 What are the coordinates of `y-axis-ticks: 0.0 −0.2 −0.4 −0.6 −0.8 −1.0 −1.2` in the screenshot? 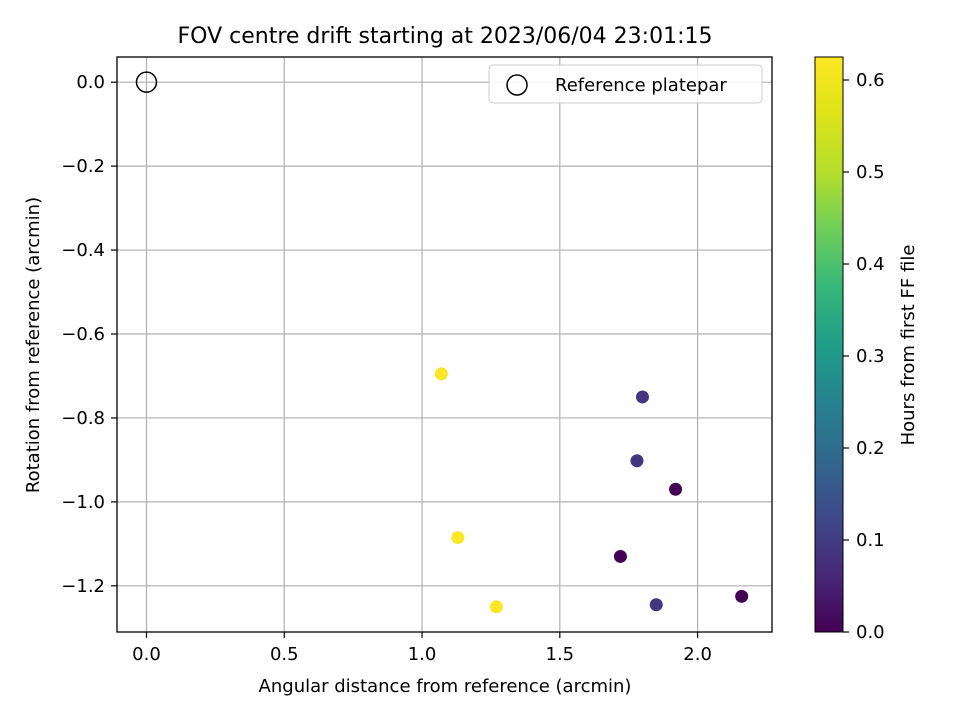 It's located at (89, 334).